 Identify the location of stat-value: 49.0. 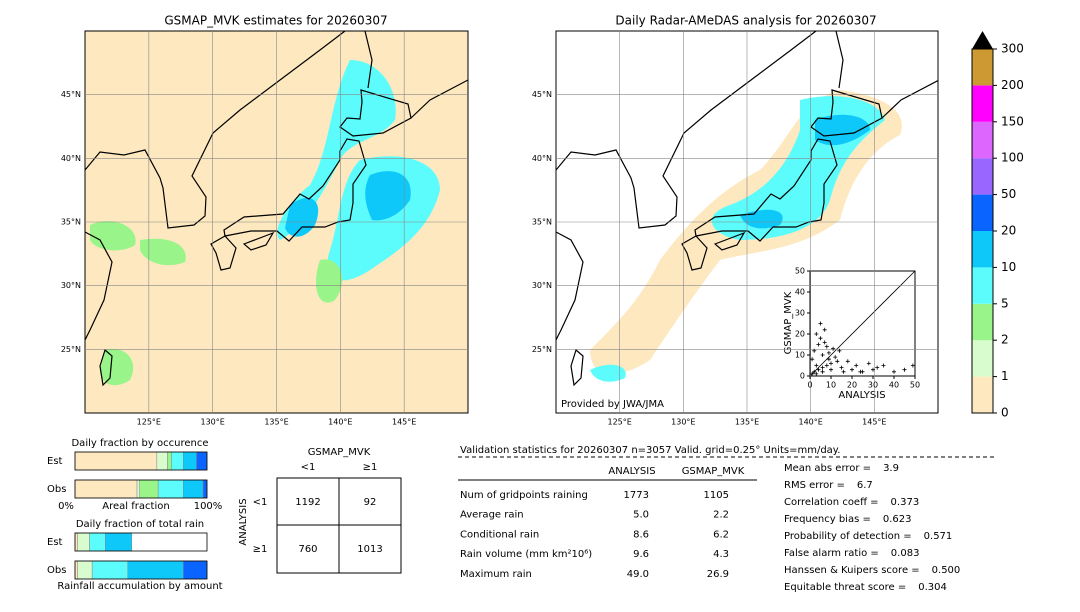
(638, 574).